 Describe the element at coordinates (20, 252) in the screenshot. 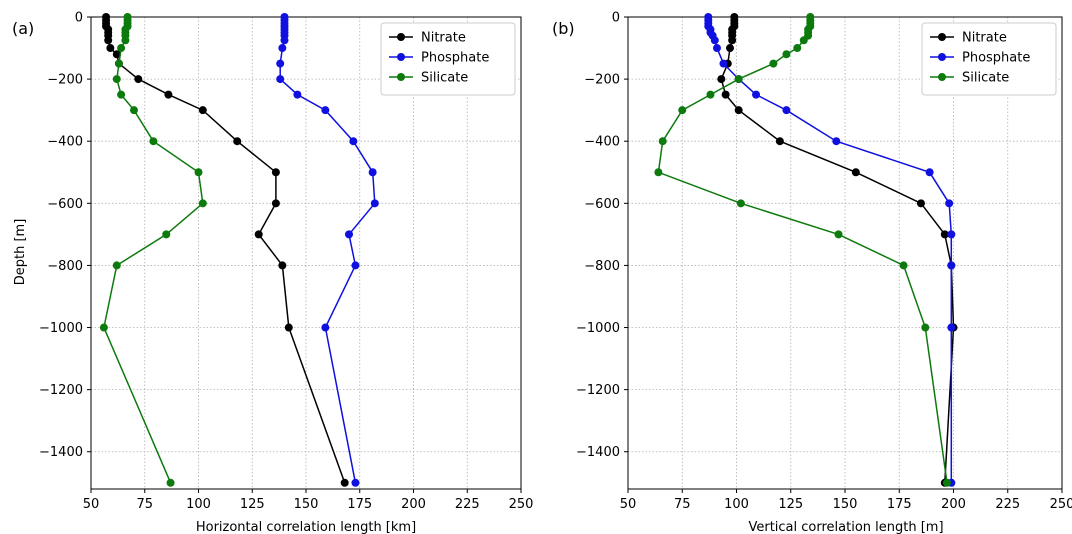

I see `y-axis-label: Depth [m]` at that location.